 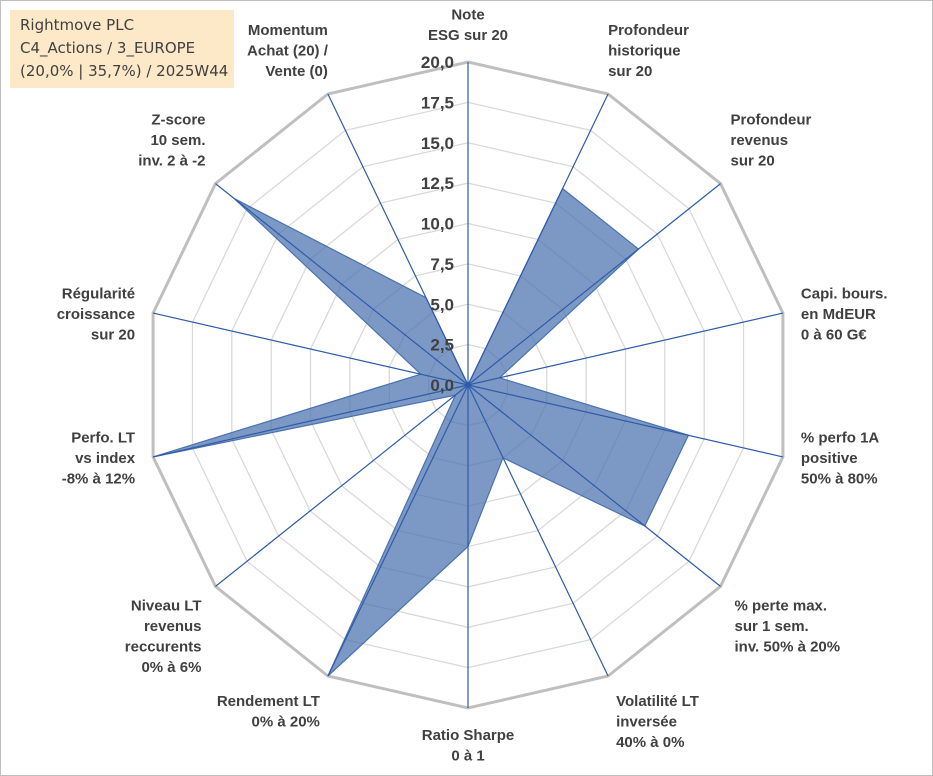 What do you see at coordinates (468, 35) in the screenshot?
I see `axis-label-line: ESG sur 20` at bounding box center [468, 35].